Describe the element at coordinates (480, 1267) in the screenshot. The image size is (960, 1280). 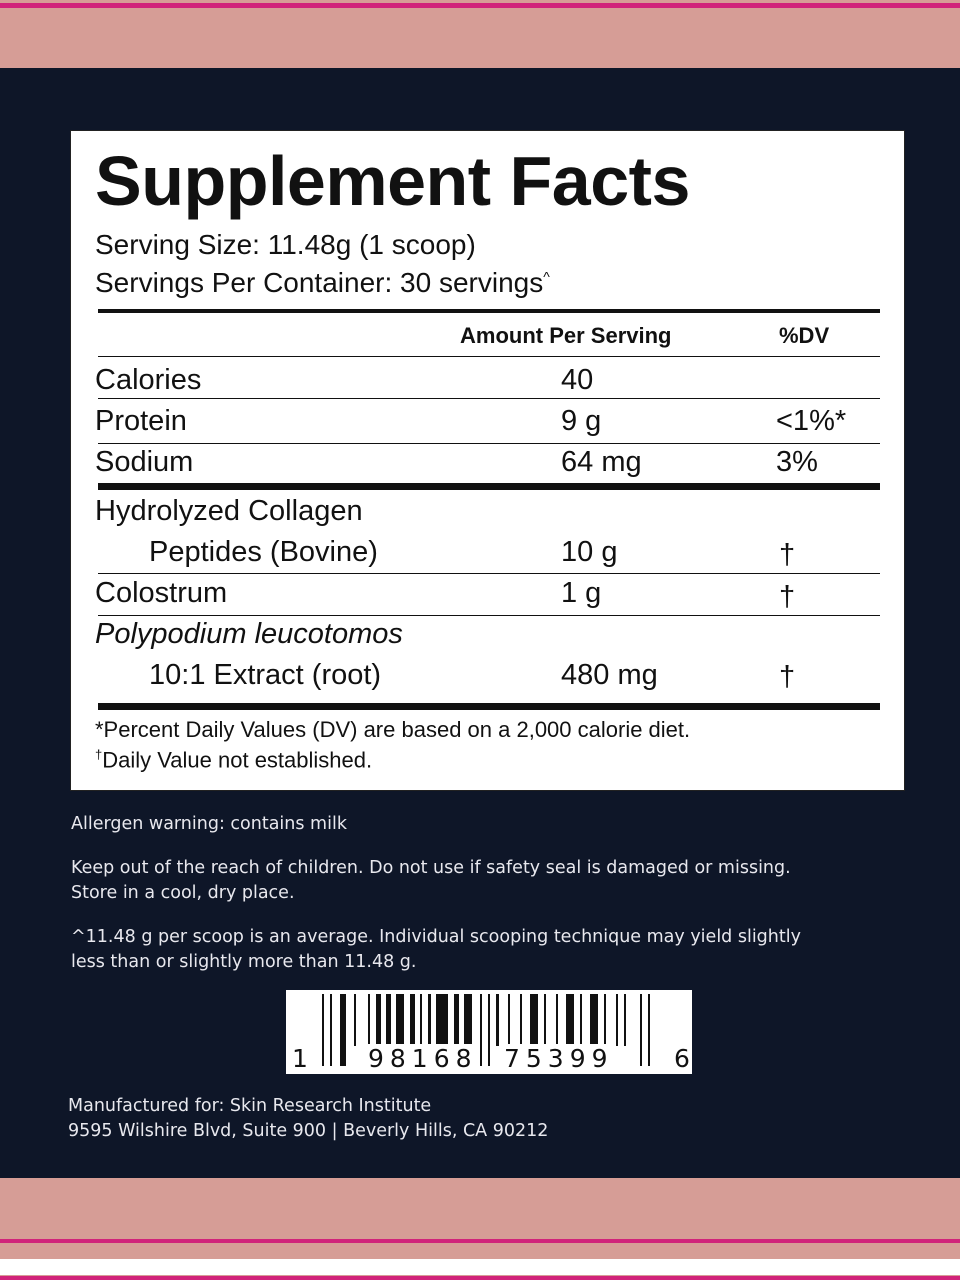
I see `bottom-white-stripe` at that location.